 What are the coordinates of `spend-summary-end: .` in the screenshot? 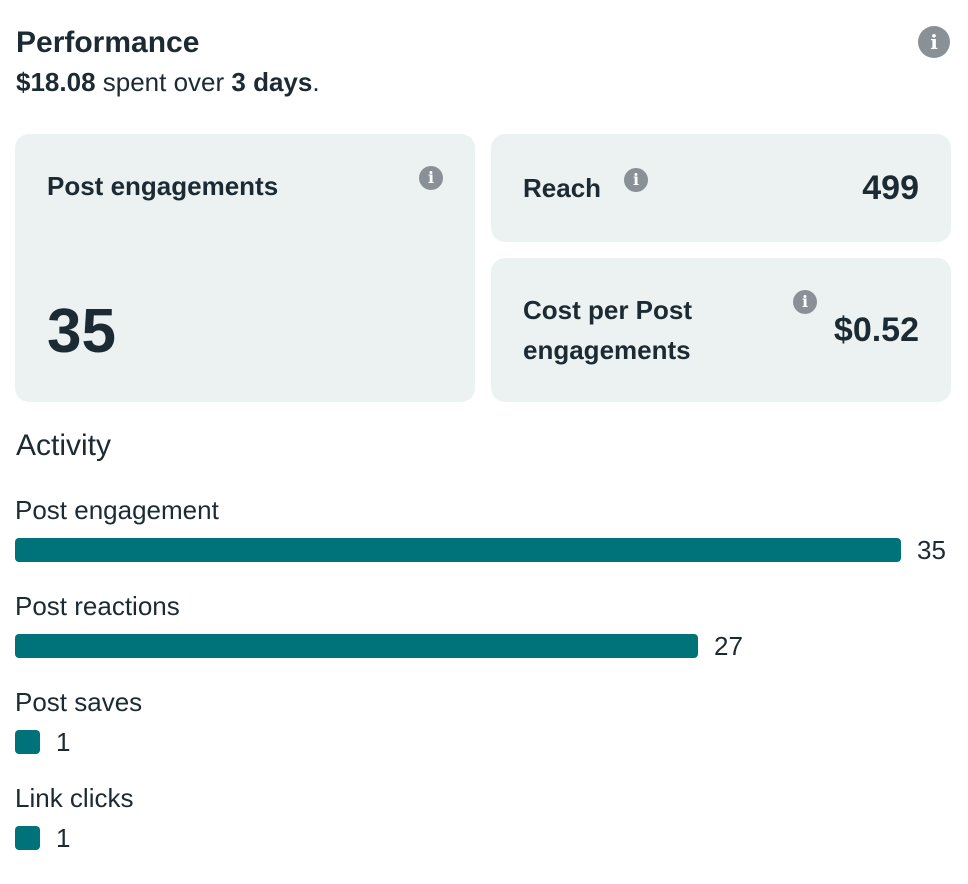 It's located at (316, 82).